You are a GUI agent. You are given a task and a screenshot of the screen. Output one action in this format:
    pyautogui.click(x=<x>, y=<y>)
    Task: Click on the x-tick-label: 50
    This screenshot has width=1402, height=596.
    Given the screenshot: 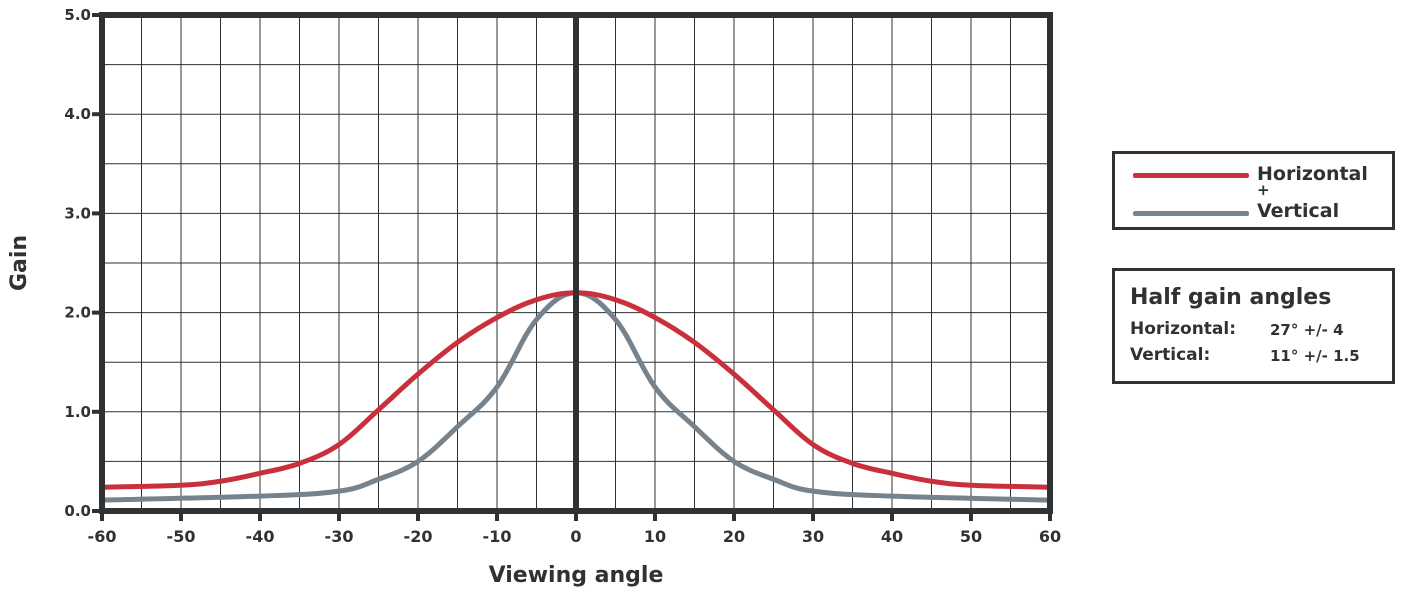 What is the action you would take?
    pyautogui.click(x=971, y=536)
    